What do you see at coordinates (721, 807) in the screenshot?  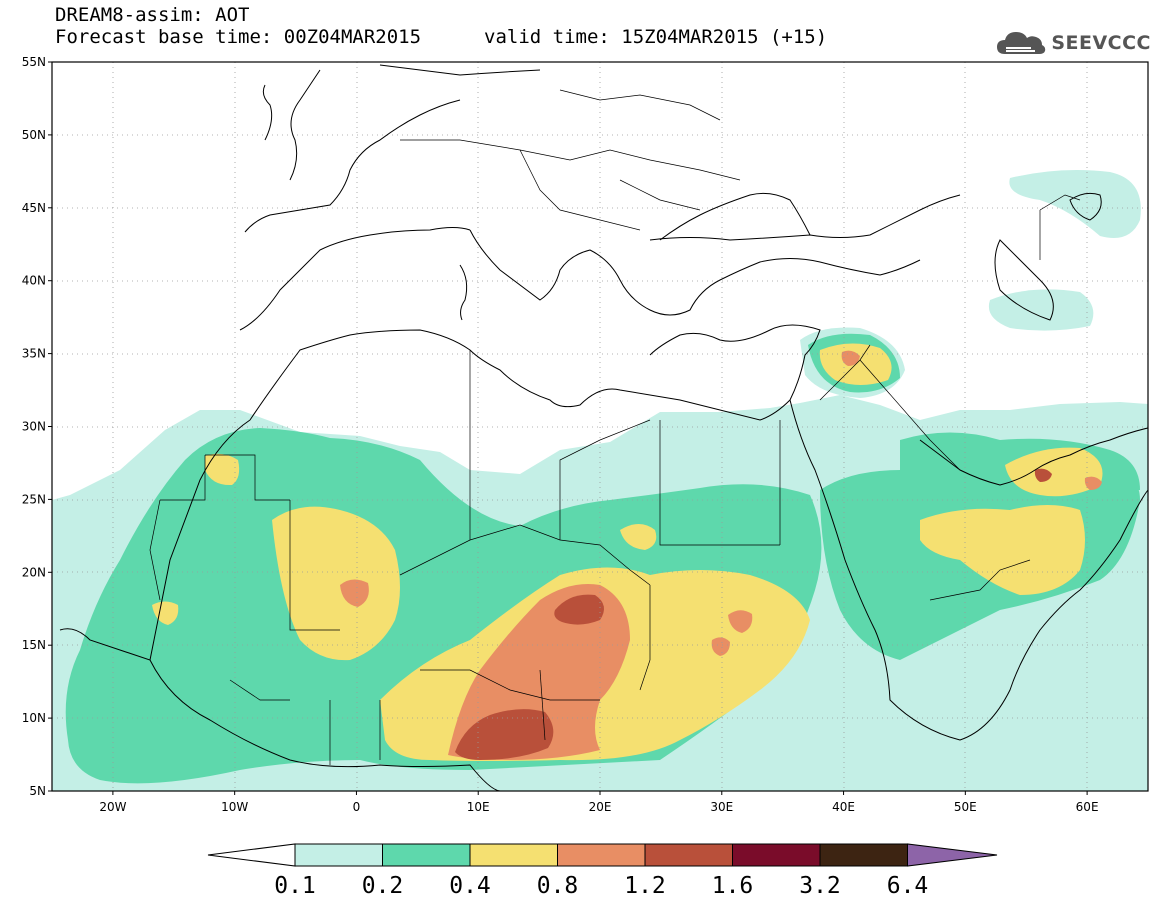 I see `lon-tick-label: 30E` at bounding box center [721, 807].